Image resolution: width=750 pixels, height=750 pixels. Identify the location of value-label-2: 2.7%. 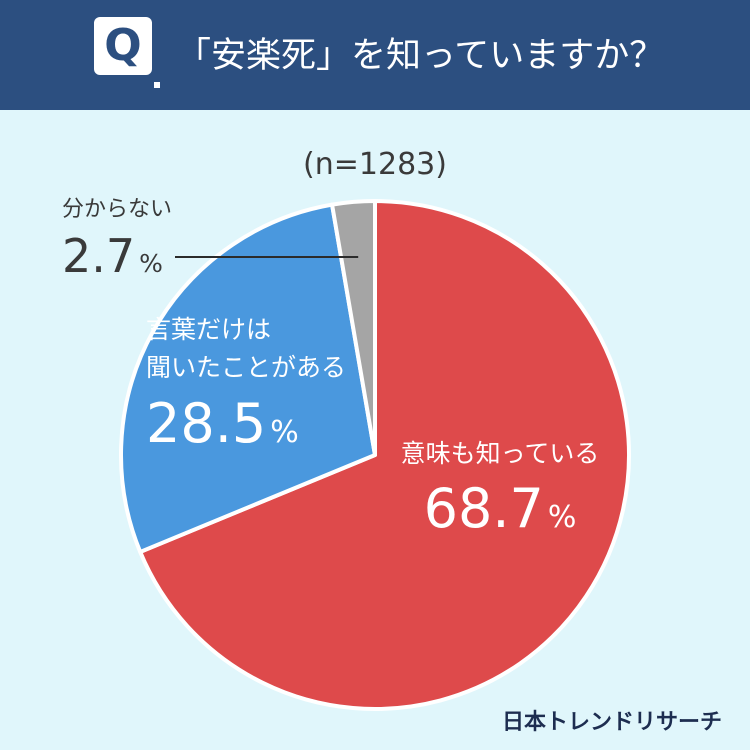
(112, 256).